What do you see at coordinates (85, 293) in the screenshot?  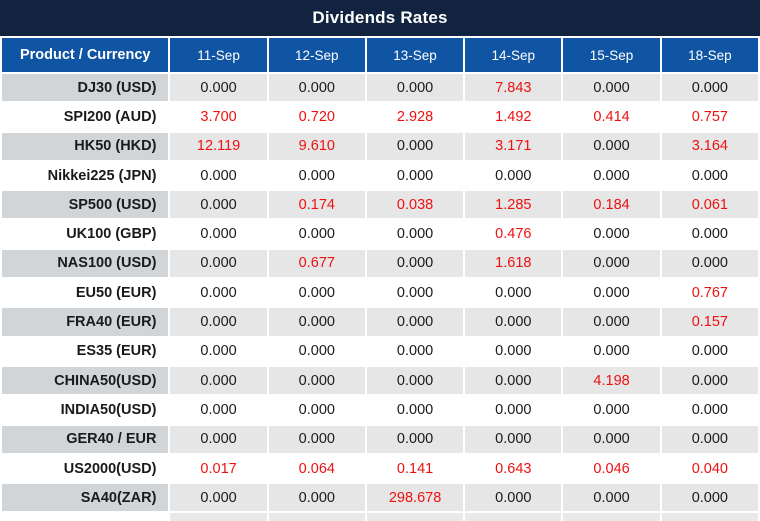 I see `product-cell: EU50 (EUR)` at bounding box center [85, 293].